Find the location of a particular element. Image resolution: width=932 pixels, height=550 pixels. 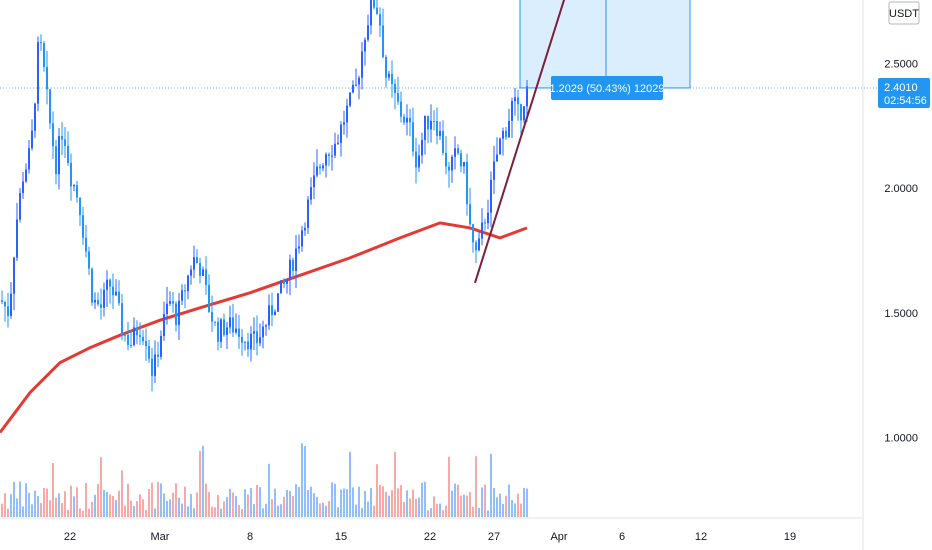

x-tick-label: 22 is located at coordinates (70, 537).